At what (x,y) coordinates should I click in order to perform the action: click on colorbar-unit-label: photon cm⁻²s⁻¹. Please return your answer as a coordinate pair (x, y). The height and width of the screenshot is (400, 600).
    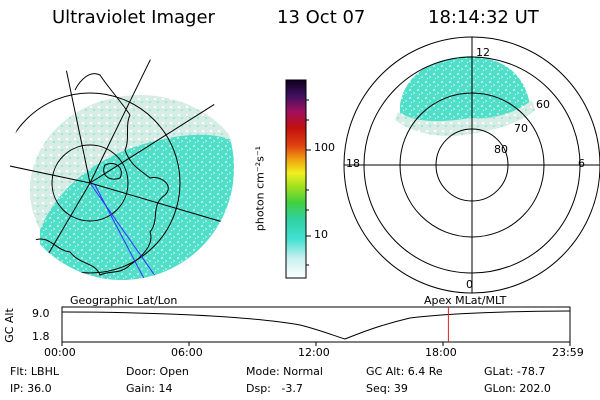
    Looking at the image, I should click on (260, 188).